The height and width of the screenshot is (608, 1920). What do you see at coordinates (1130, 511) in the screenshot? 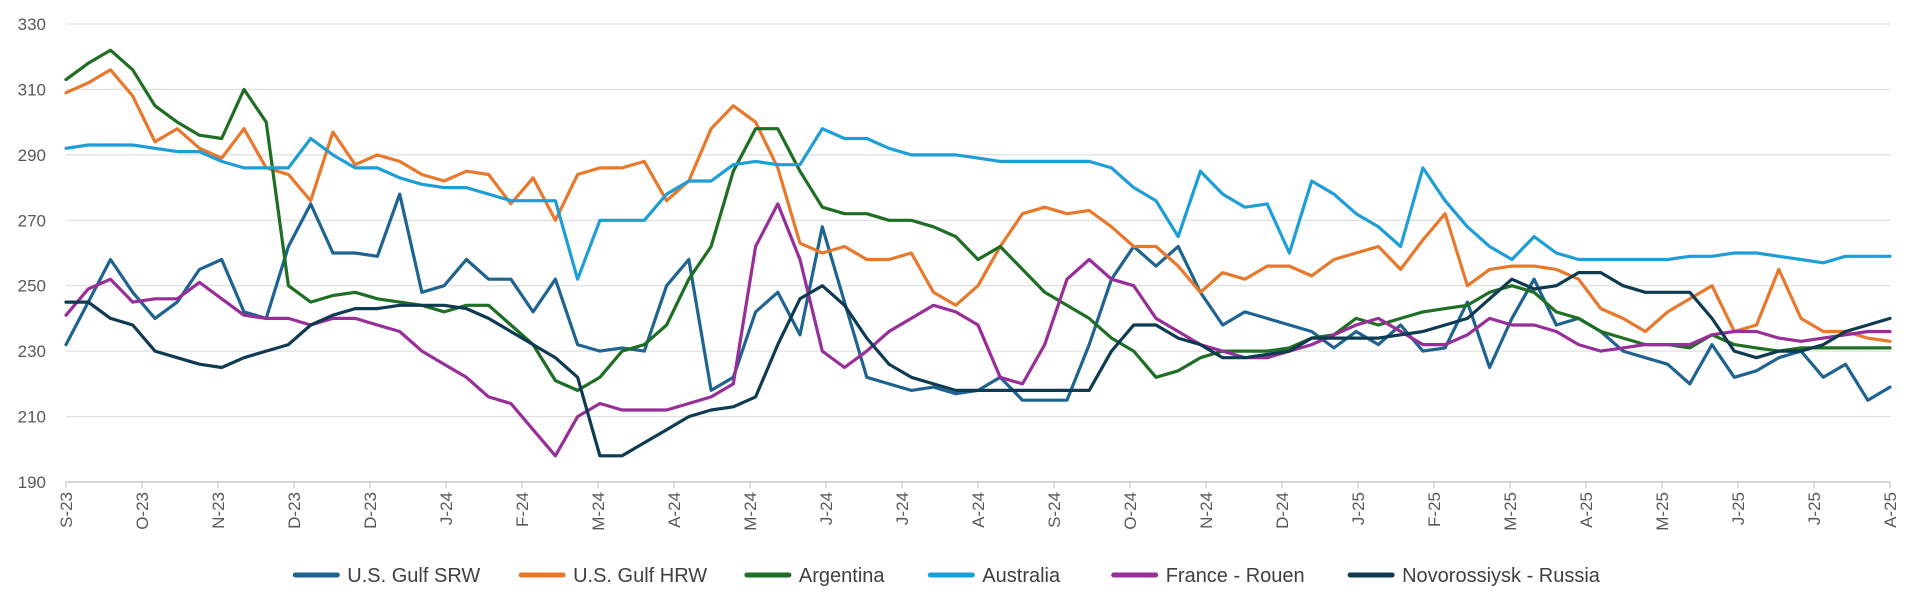
I see `x-tick-label: O-24` at bounding box center [1130, 511].